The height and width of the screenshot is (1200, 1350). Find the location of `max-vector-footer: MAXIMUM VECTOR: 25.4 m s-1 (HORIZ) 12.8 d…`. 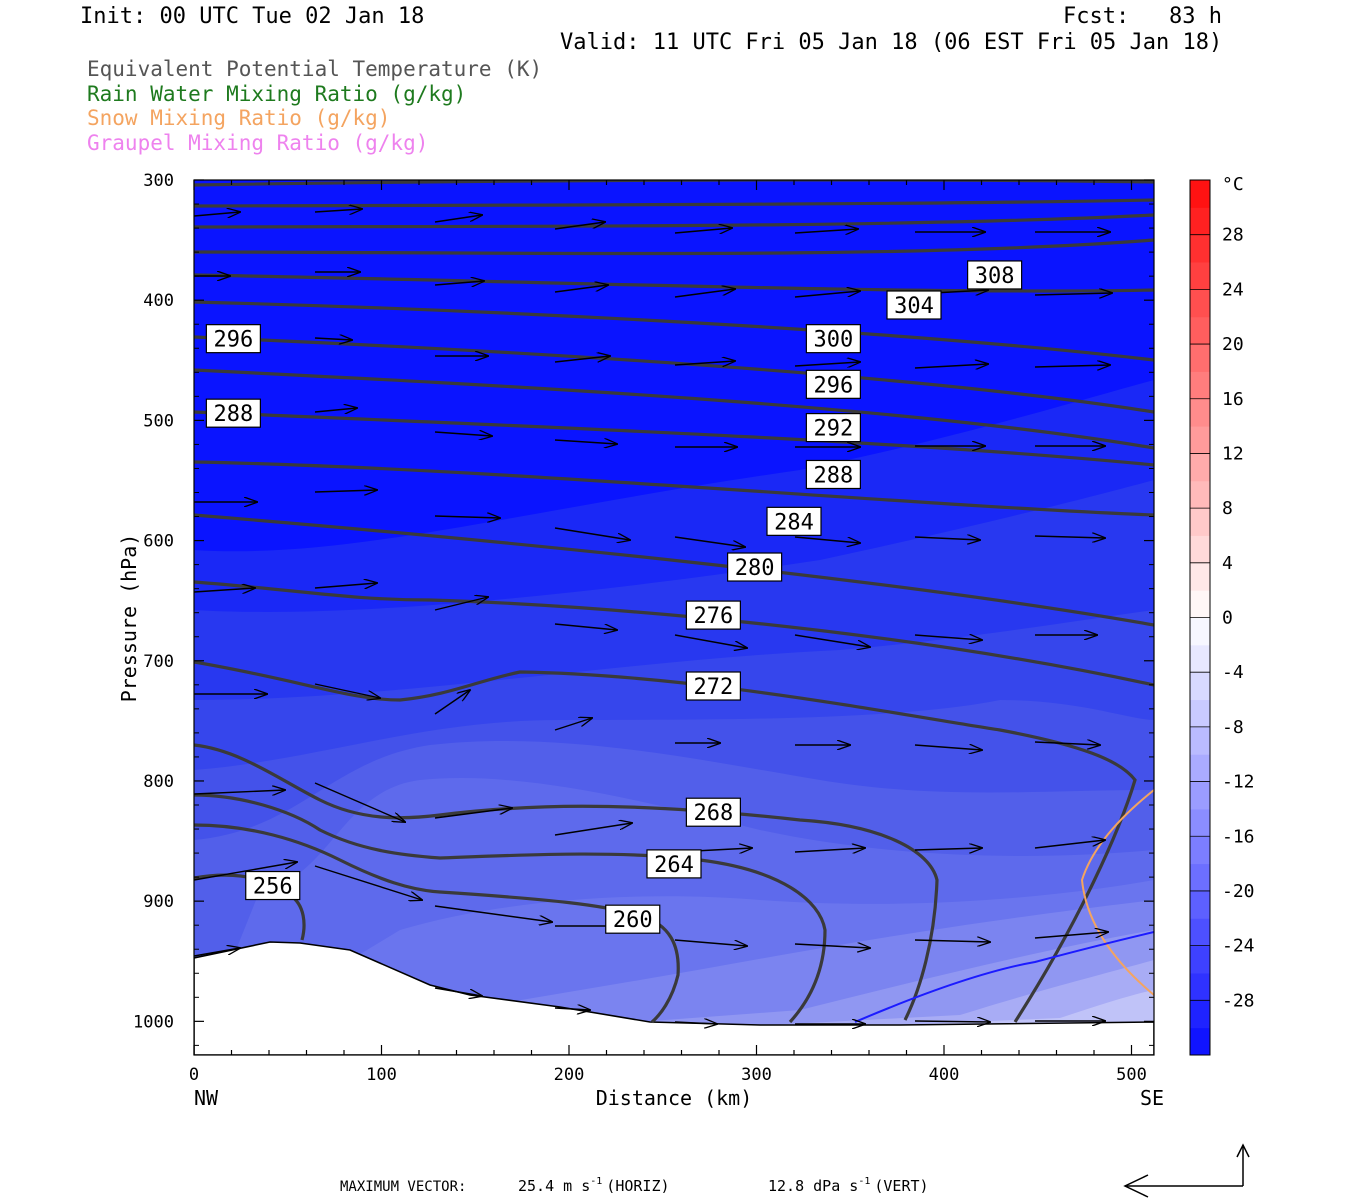

max-vector-footer: MAXIMUM VECTOR: 25.4 m s-1 (HORIZ) 12.8 d… is located at coordinates (634, 1185).